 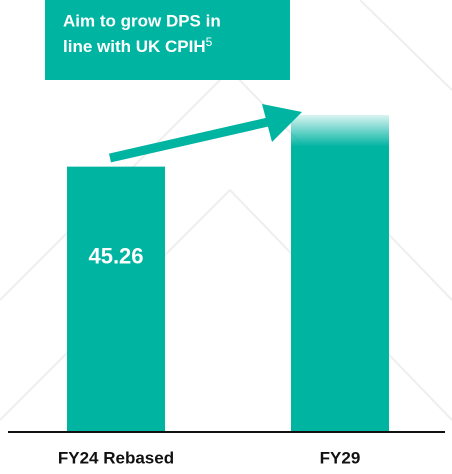 What do you see at coordinates (134, 46) in the screenshot?
I see `annotation-text: line with UK CPIH` at bounding box center [134, 46].